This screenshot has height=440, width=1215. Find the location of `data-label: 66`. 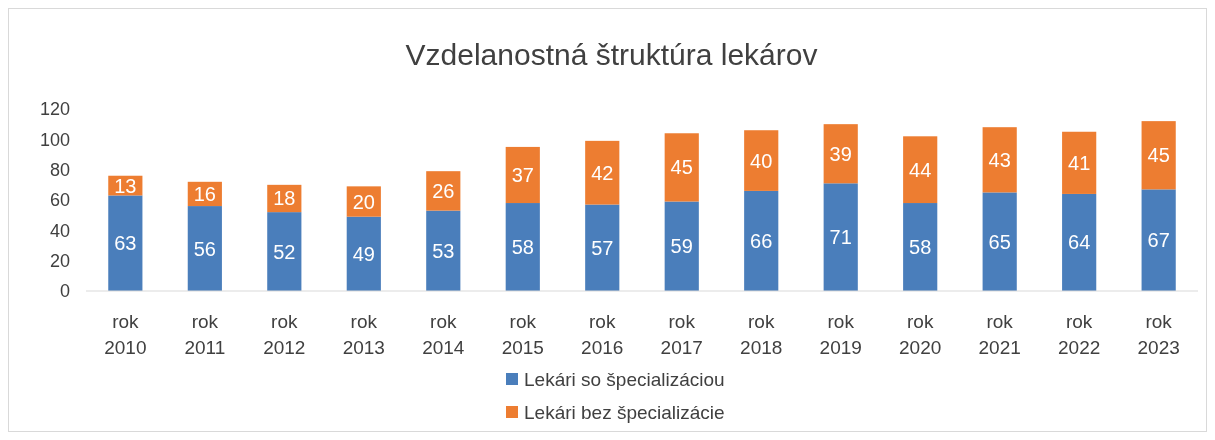

data-label: 66 is located at coordinates (761, 240).